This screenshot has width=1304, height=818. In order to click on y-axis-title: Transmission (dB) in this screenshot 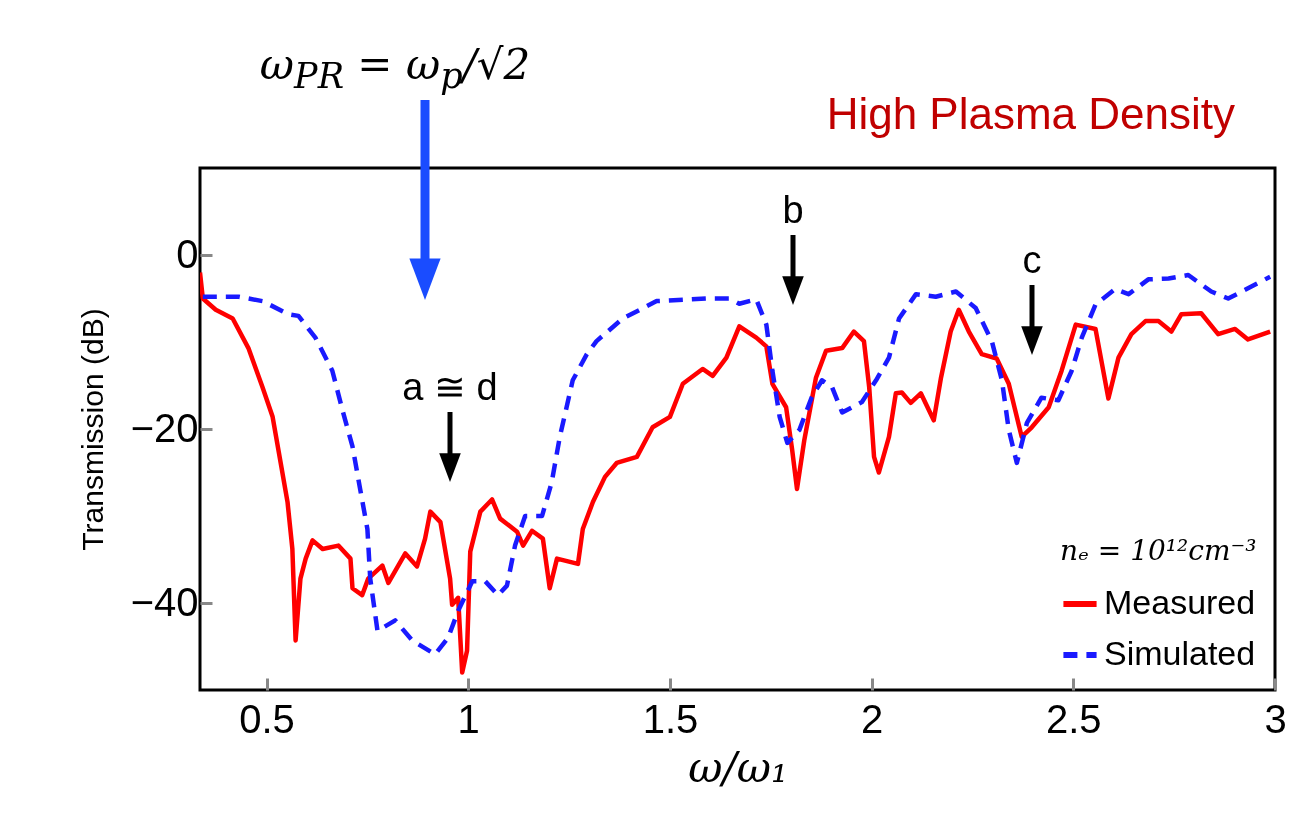, I will do `click(92, 429)`.